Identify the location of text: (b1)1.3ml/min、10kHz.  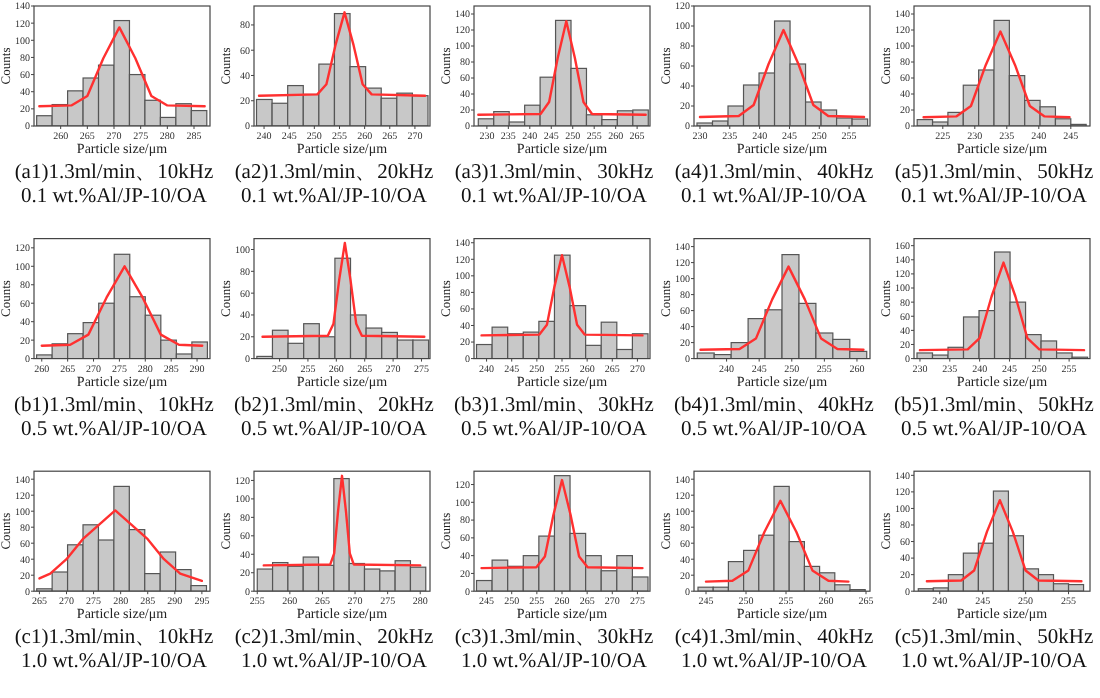
(114, 405).